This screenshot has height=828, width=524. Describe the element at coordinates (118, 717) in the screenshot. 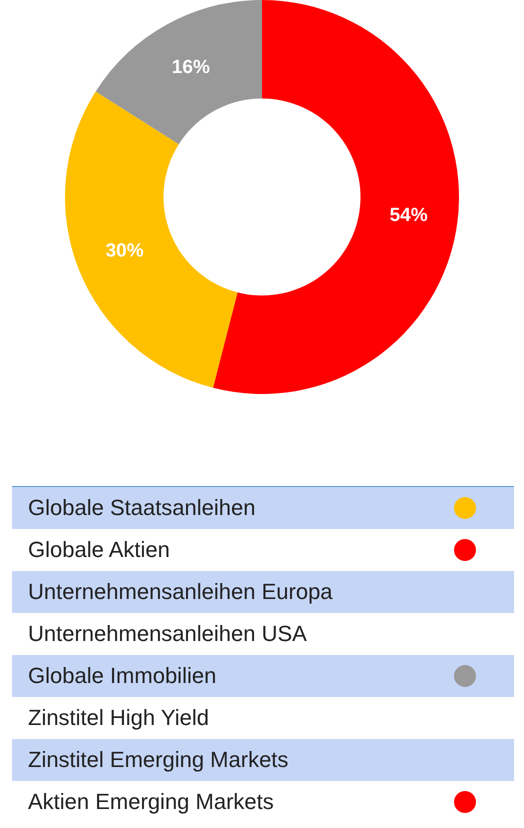

I see `text: Zinstitel High Yield` at that location.